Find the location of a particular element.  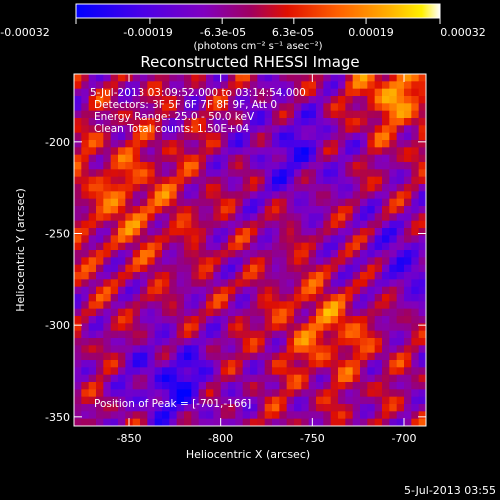

colorbar-ticks is located at coordinates (258, 21).